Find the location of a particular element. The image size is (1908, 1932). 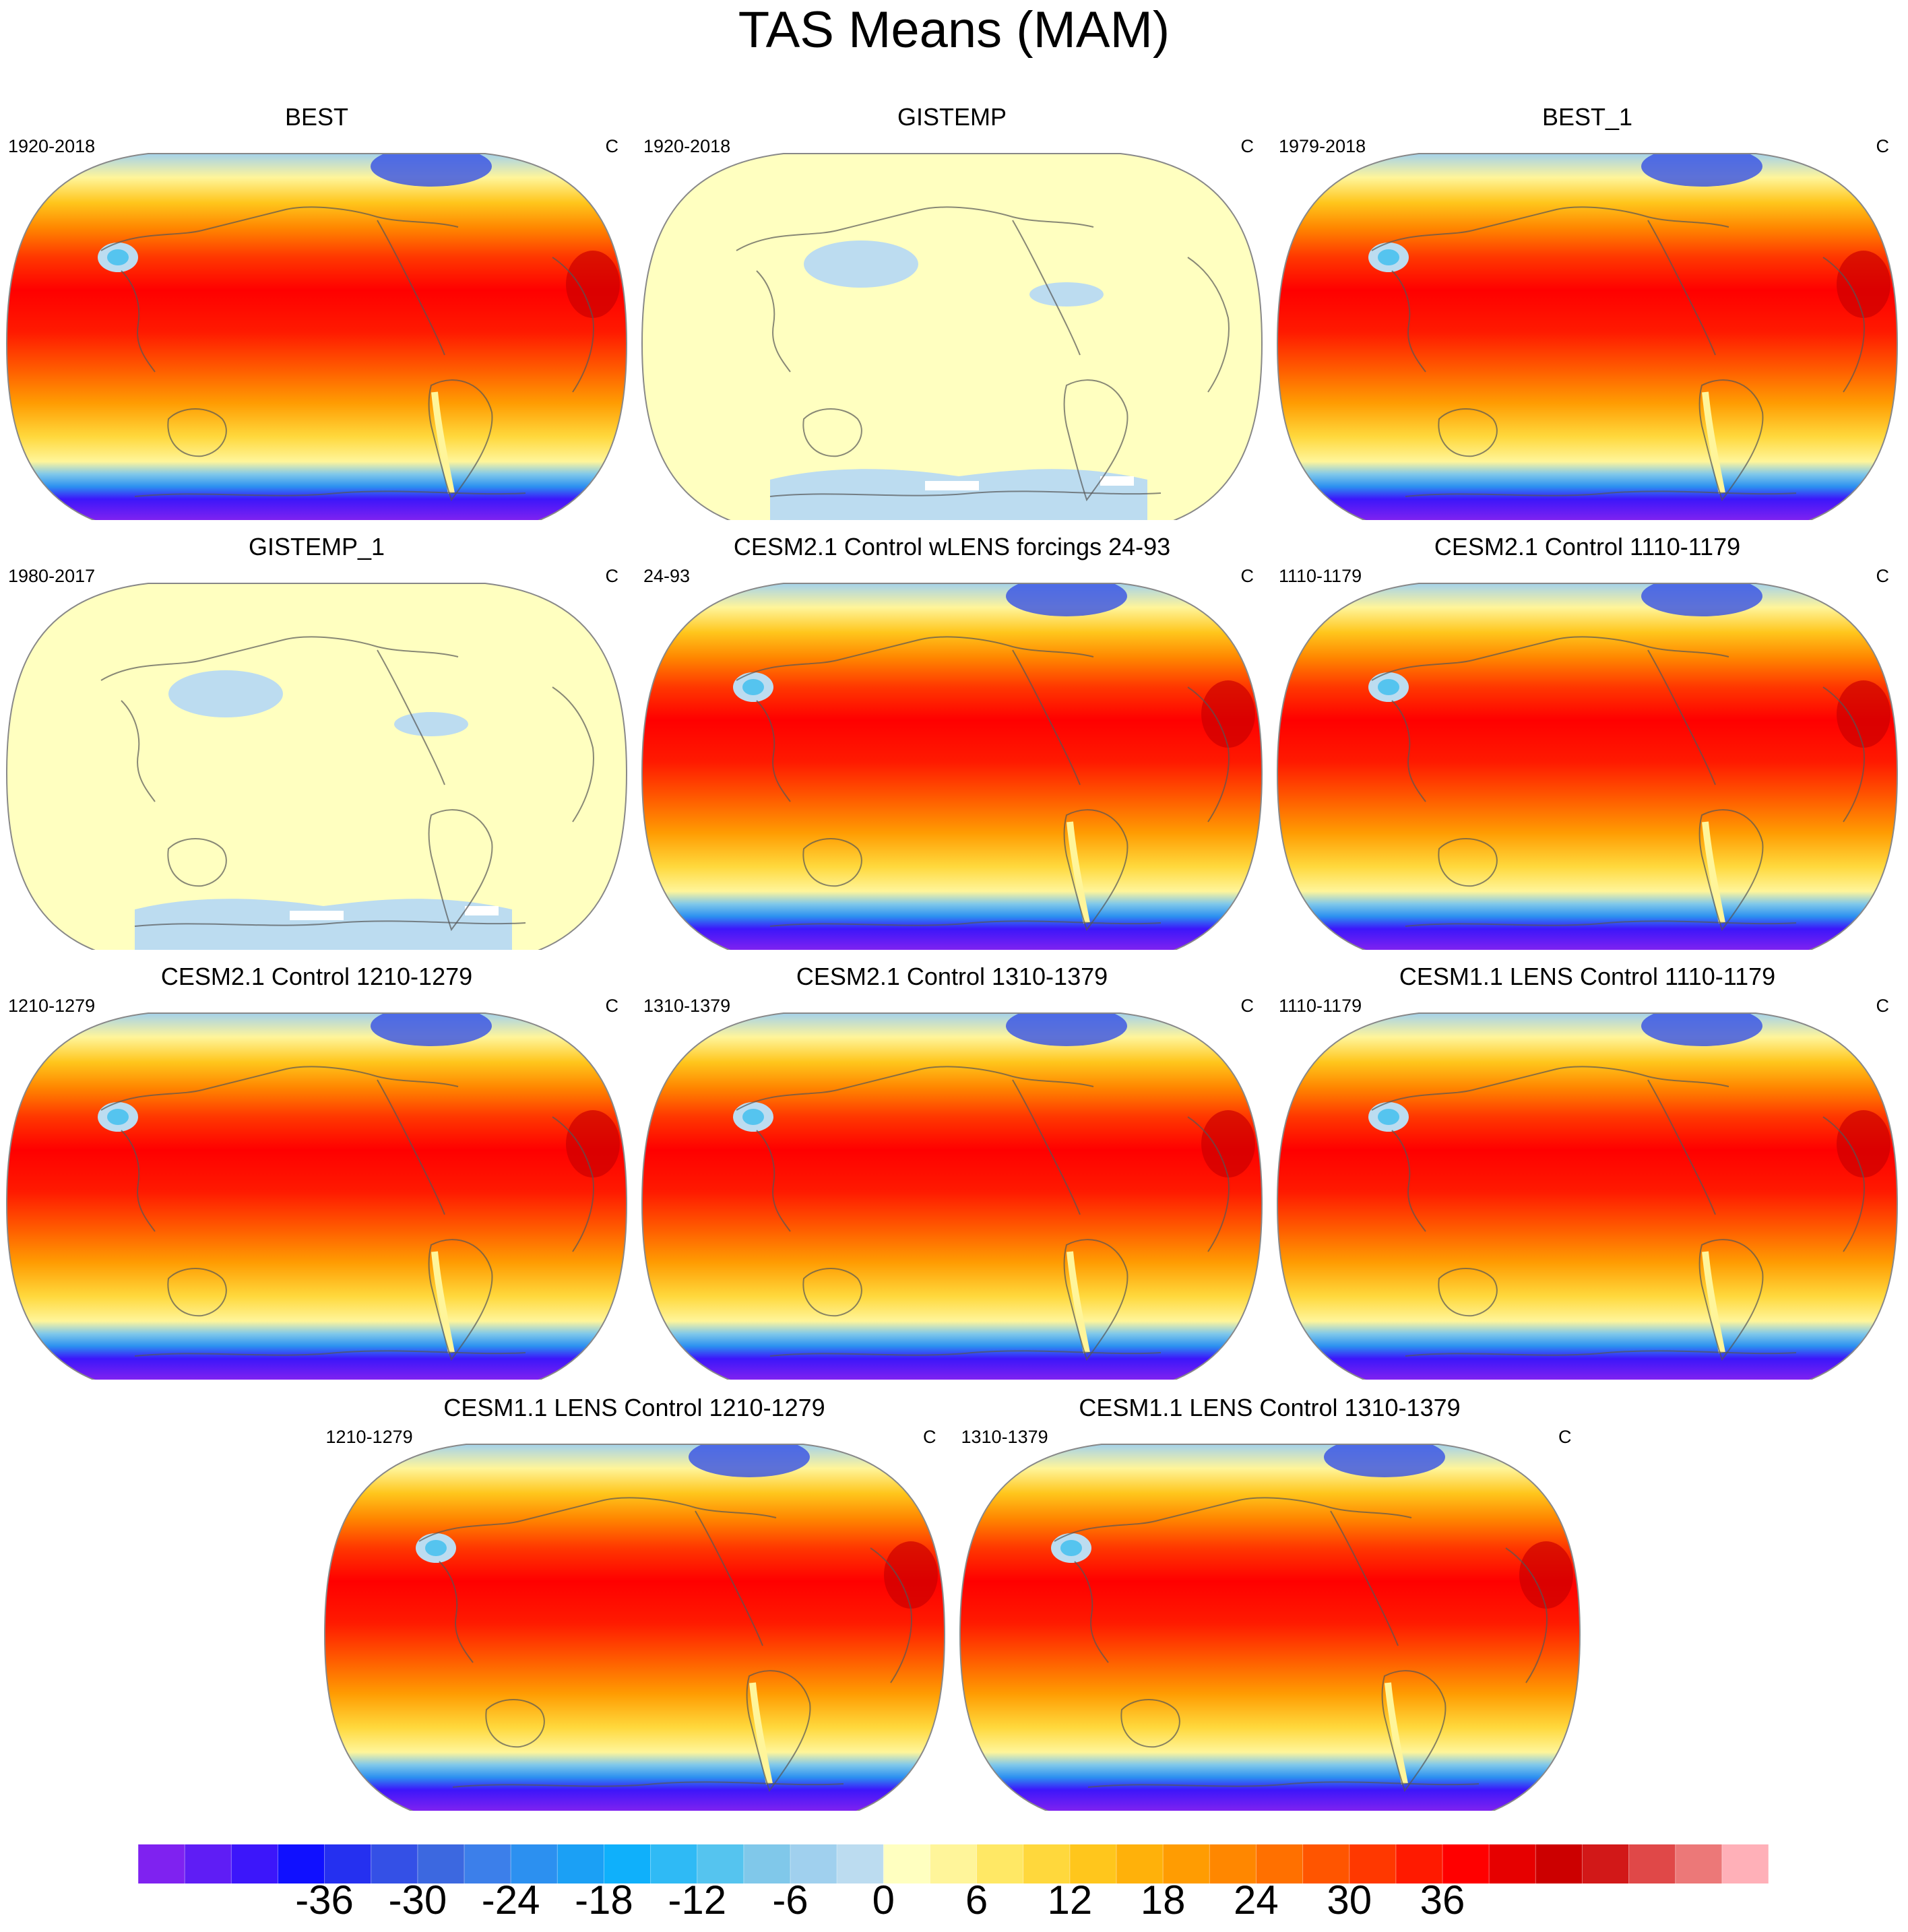

panel-title: CESM2.1 Control 1310-1379 is located at coordinates (952, 977).